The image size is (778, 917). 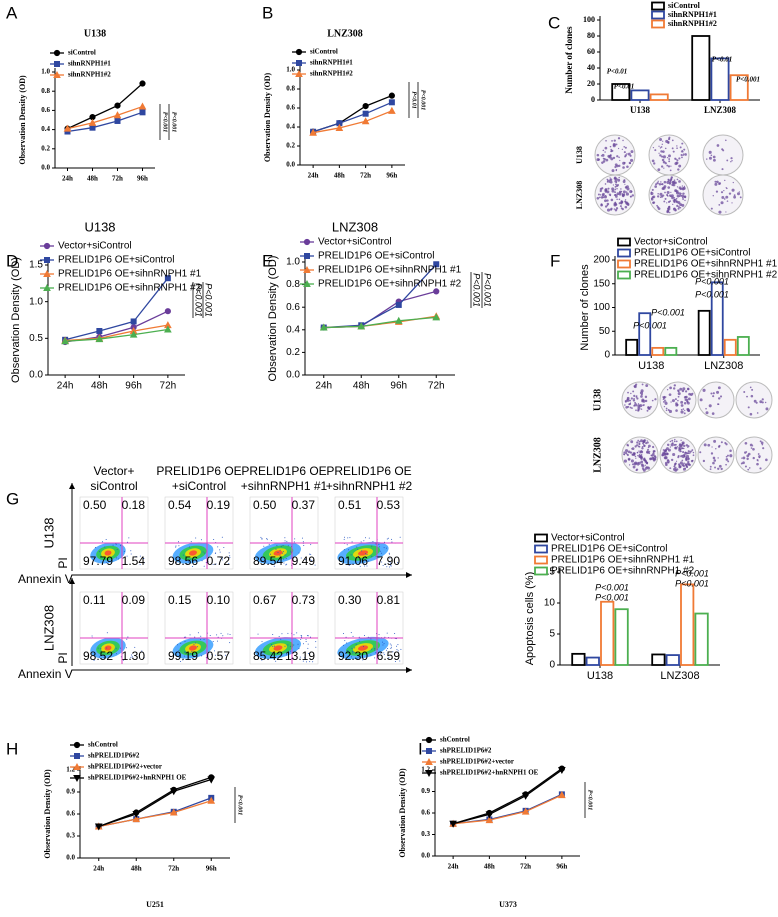 What do you see at coordinates (579, 155) in the screenshot?
I see `dish-row-label: U138` at bounding box center [579, 155].